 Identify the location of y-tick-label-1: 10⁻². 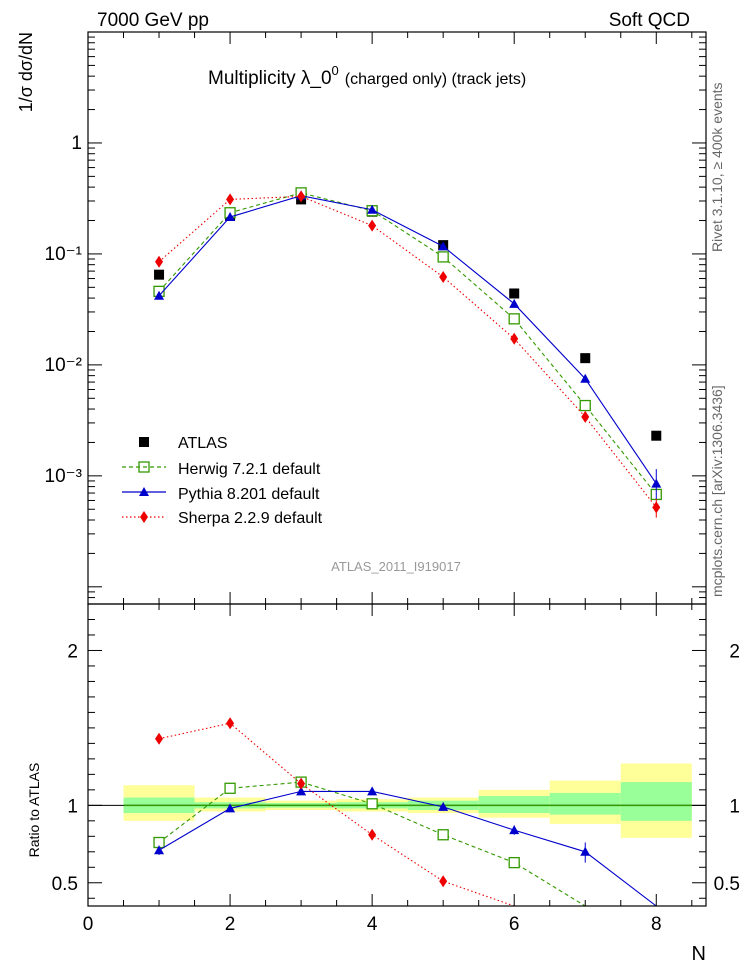
(64, 365).